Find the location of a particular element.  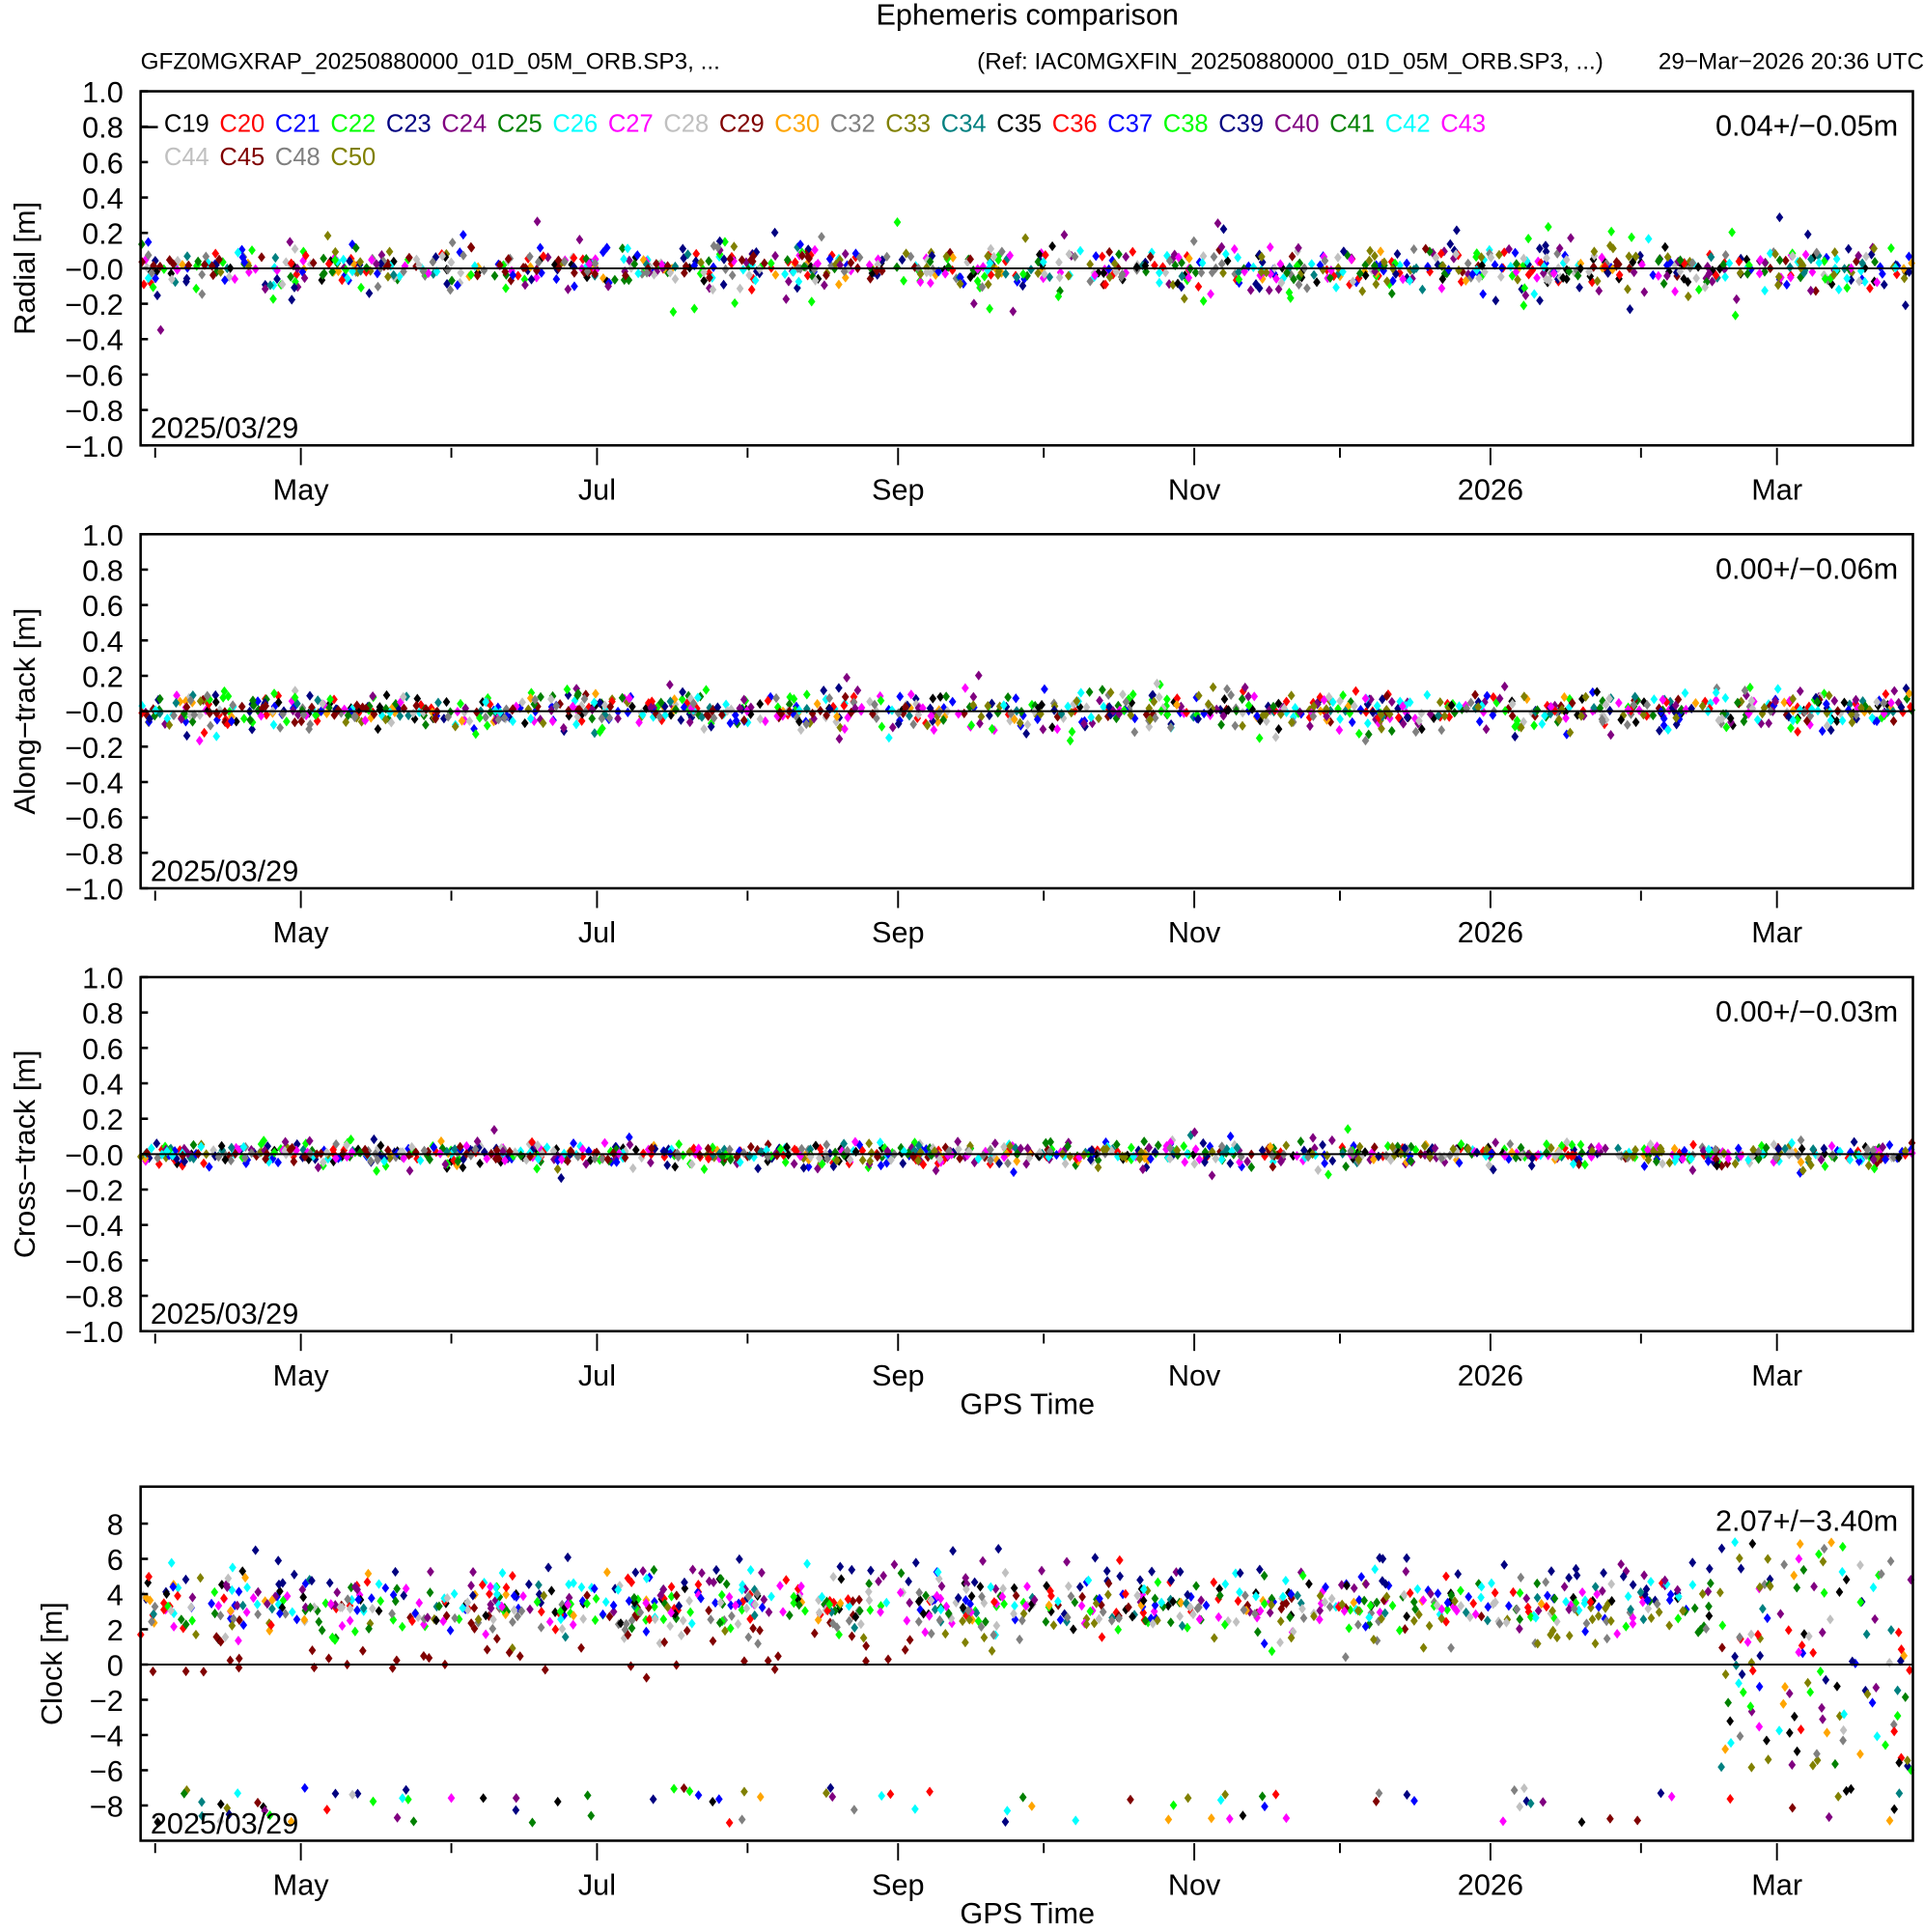

y-tick-label: 0.8 is located at coordinates (103, 128).